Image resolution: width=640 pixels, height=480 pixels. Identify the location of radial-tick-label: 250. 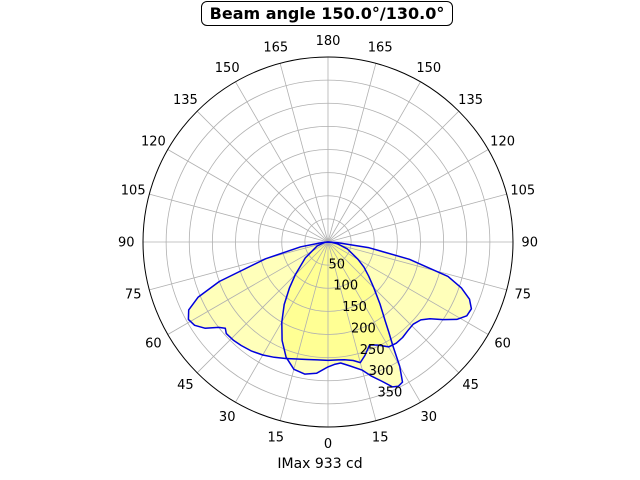
(372, 350).